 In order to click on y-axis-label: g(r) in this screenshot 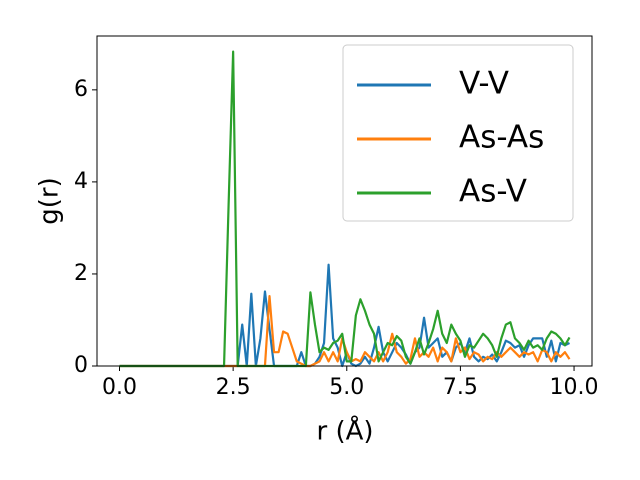, I will do `click(50, 200)`.